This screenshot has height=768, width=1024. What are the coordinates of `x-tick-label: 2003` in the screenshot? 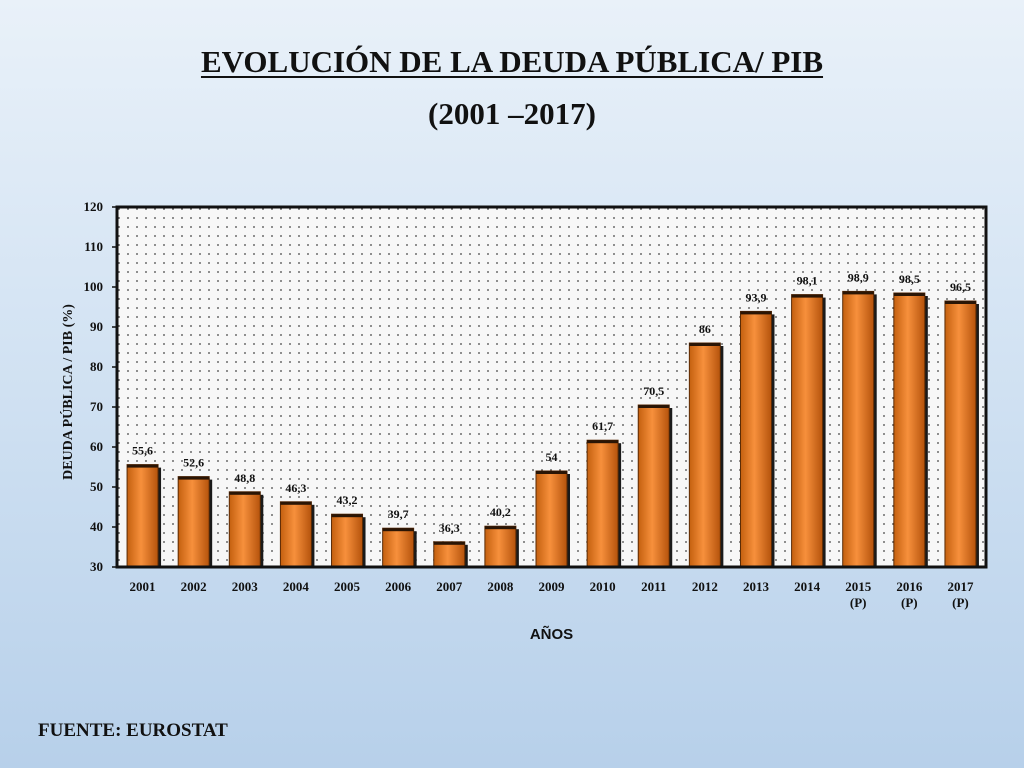 It's located at (245, 586).